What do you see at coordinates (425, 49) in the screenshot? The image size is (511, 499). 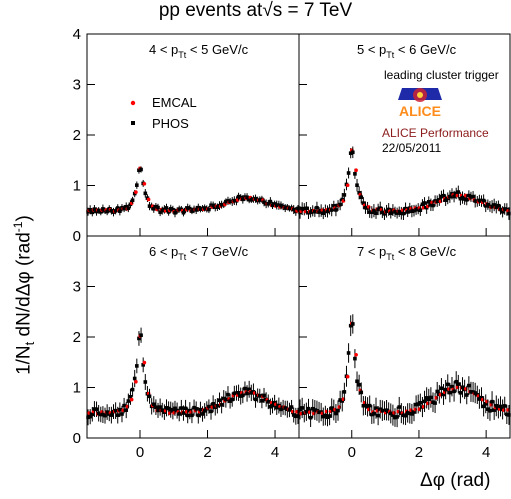 I see `panel-label-post: < 6 GeV/c` at bounding box center [425, 49].